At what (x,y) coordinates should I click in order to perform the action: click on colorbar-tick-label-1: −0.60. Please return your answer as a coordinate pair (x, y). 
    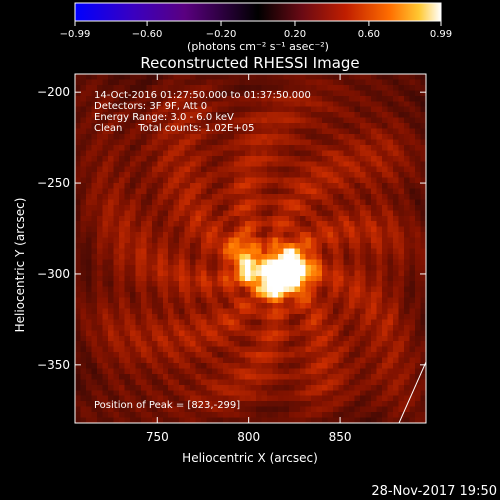
    Looking at the image, I should click on (147, 34).